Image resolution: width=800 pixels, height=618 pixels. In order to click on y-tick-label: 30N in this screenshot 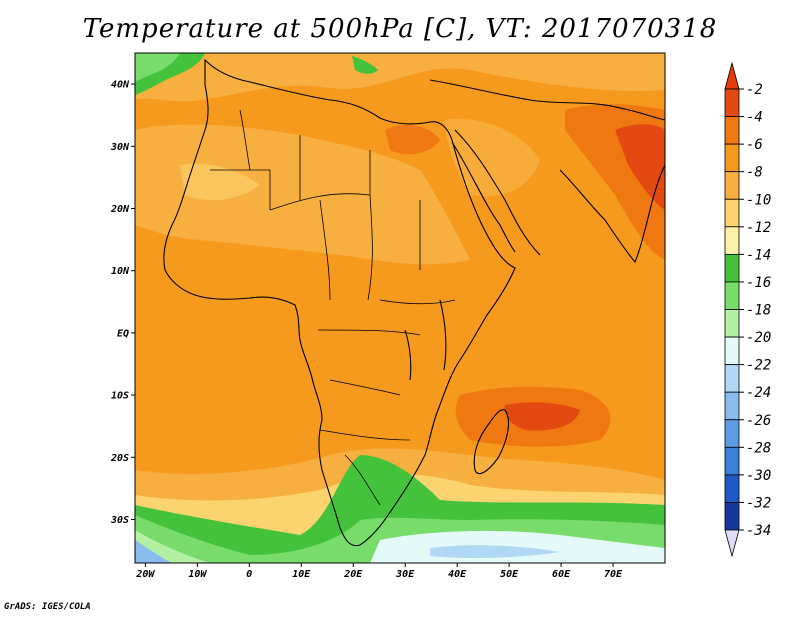, I will do `click(120, 147)`.